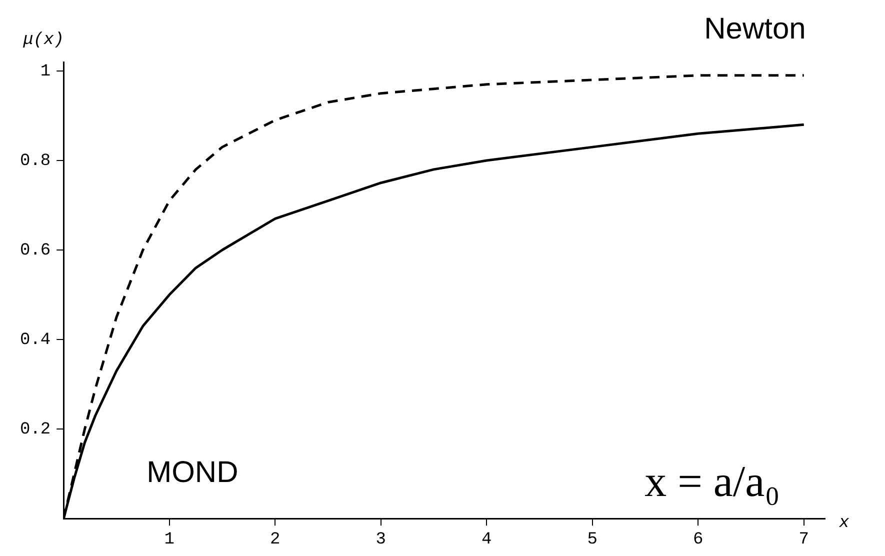 The width and height of the screenshot is (885, 556). I want to click on y-tick-label: 0.6, so click(35, 251).